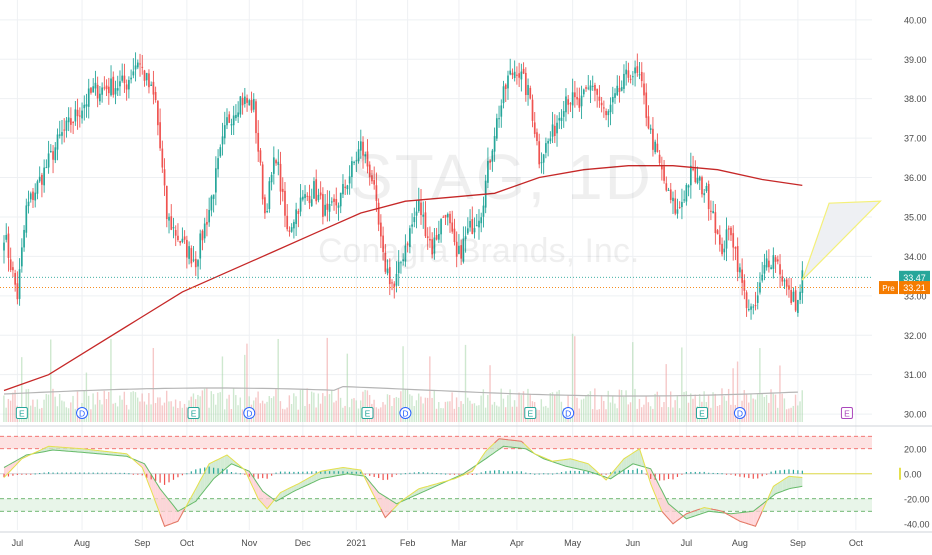 The image size is (932, 555). I want to click on pre-market-badge, so click(888, 288).